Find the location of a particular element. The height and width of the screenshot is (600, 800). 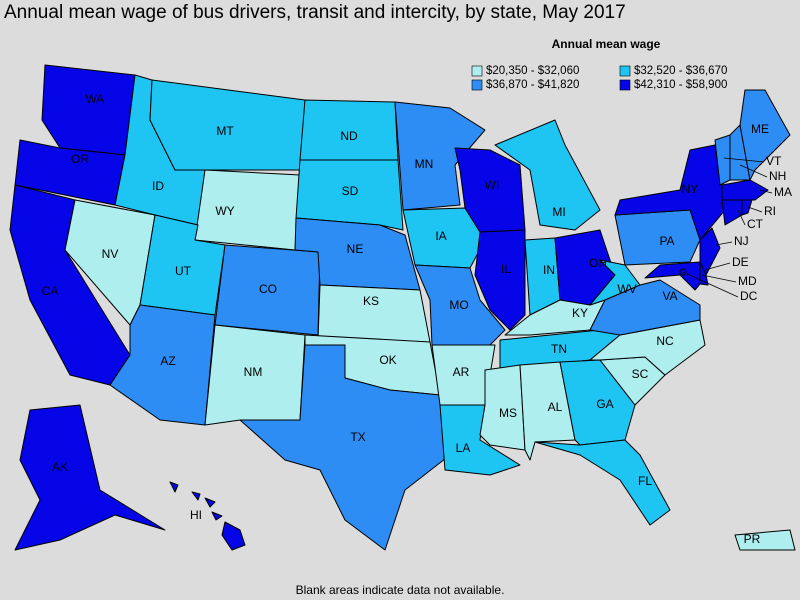

state-label: VT is located at coordinates (774, 161).